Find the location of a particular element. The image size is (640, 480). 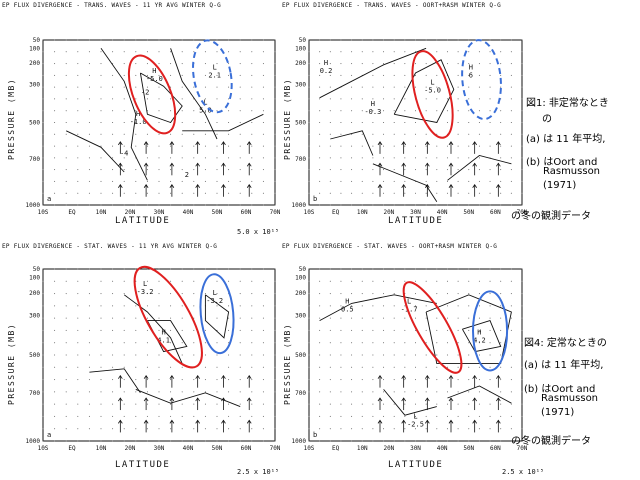

panel-letter: a is located at coordinates (49, 435).